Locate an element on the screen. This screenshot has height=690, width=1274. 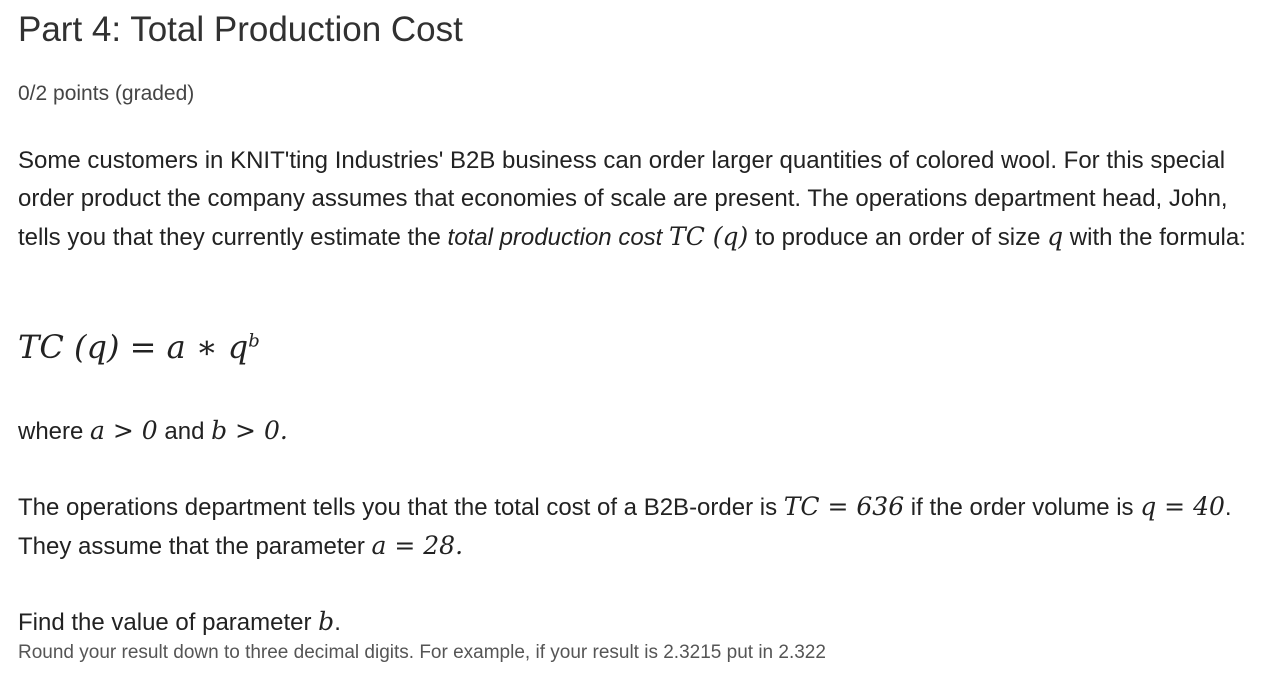
formula-exponent: b is located at coordinates (254, 341).